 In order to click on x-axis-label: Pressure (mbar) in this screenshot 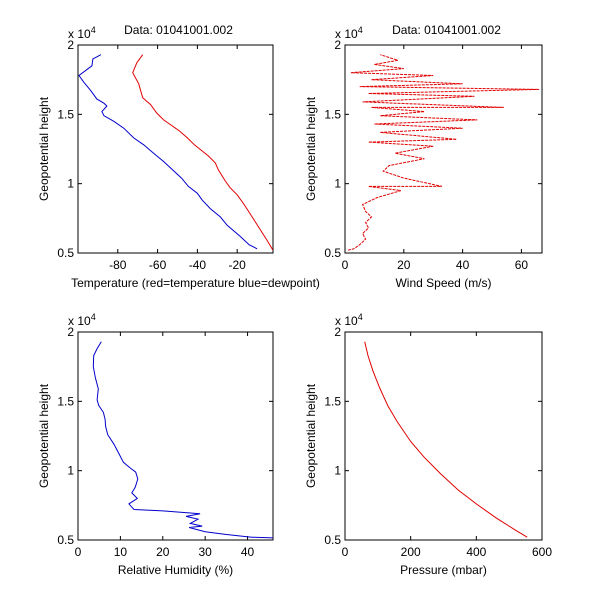, I will do `click(443, 570)`.